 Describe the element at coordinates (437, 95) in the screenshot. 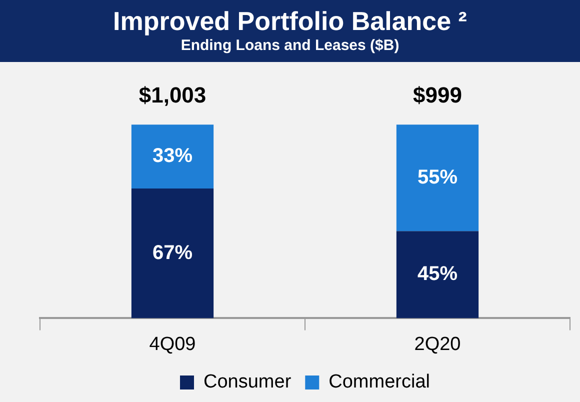

I see `text: $999` at that location.